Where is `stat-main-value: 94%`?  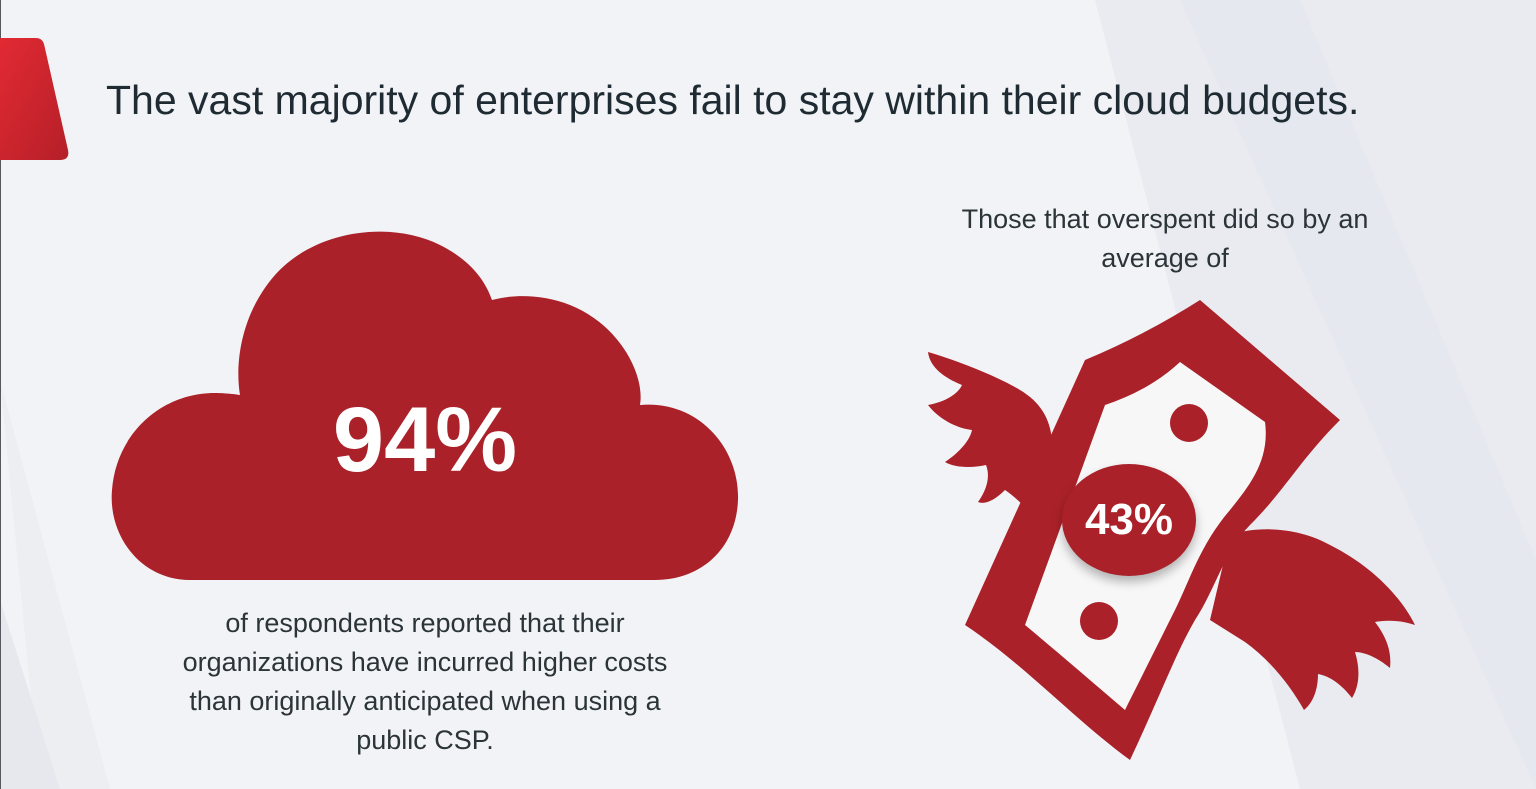
stat-main-value: 94% is located at coordinates (425, 440).